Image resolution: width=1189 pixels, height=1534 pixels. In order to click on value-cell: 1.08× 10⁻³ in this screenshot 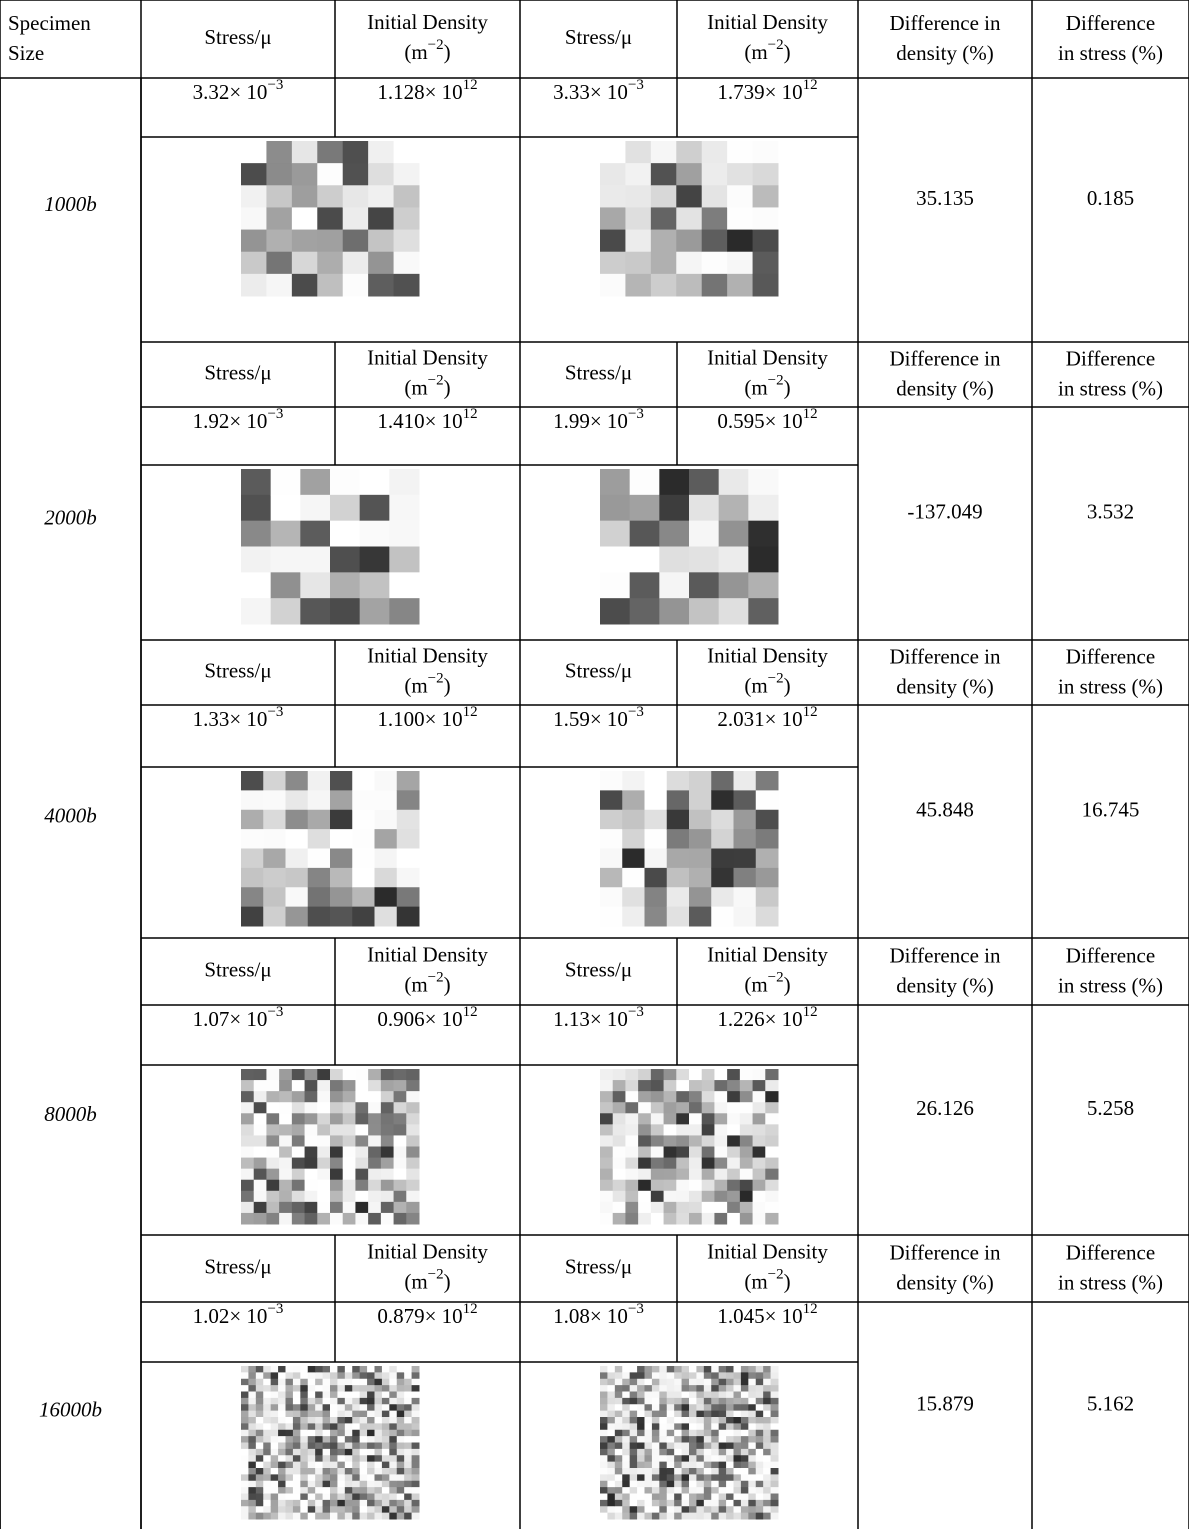, I will do `click(598, 1314)`.